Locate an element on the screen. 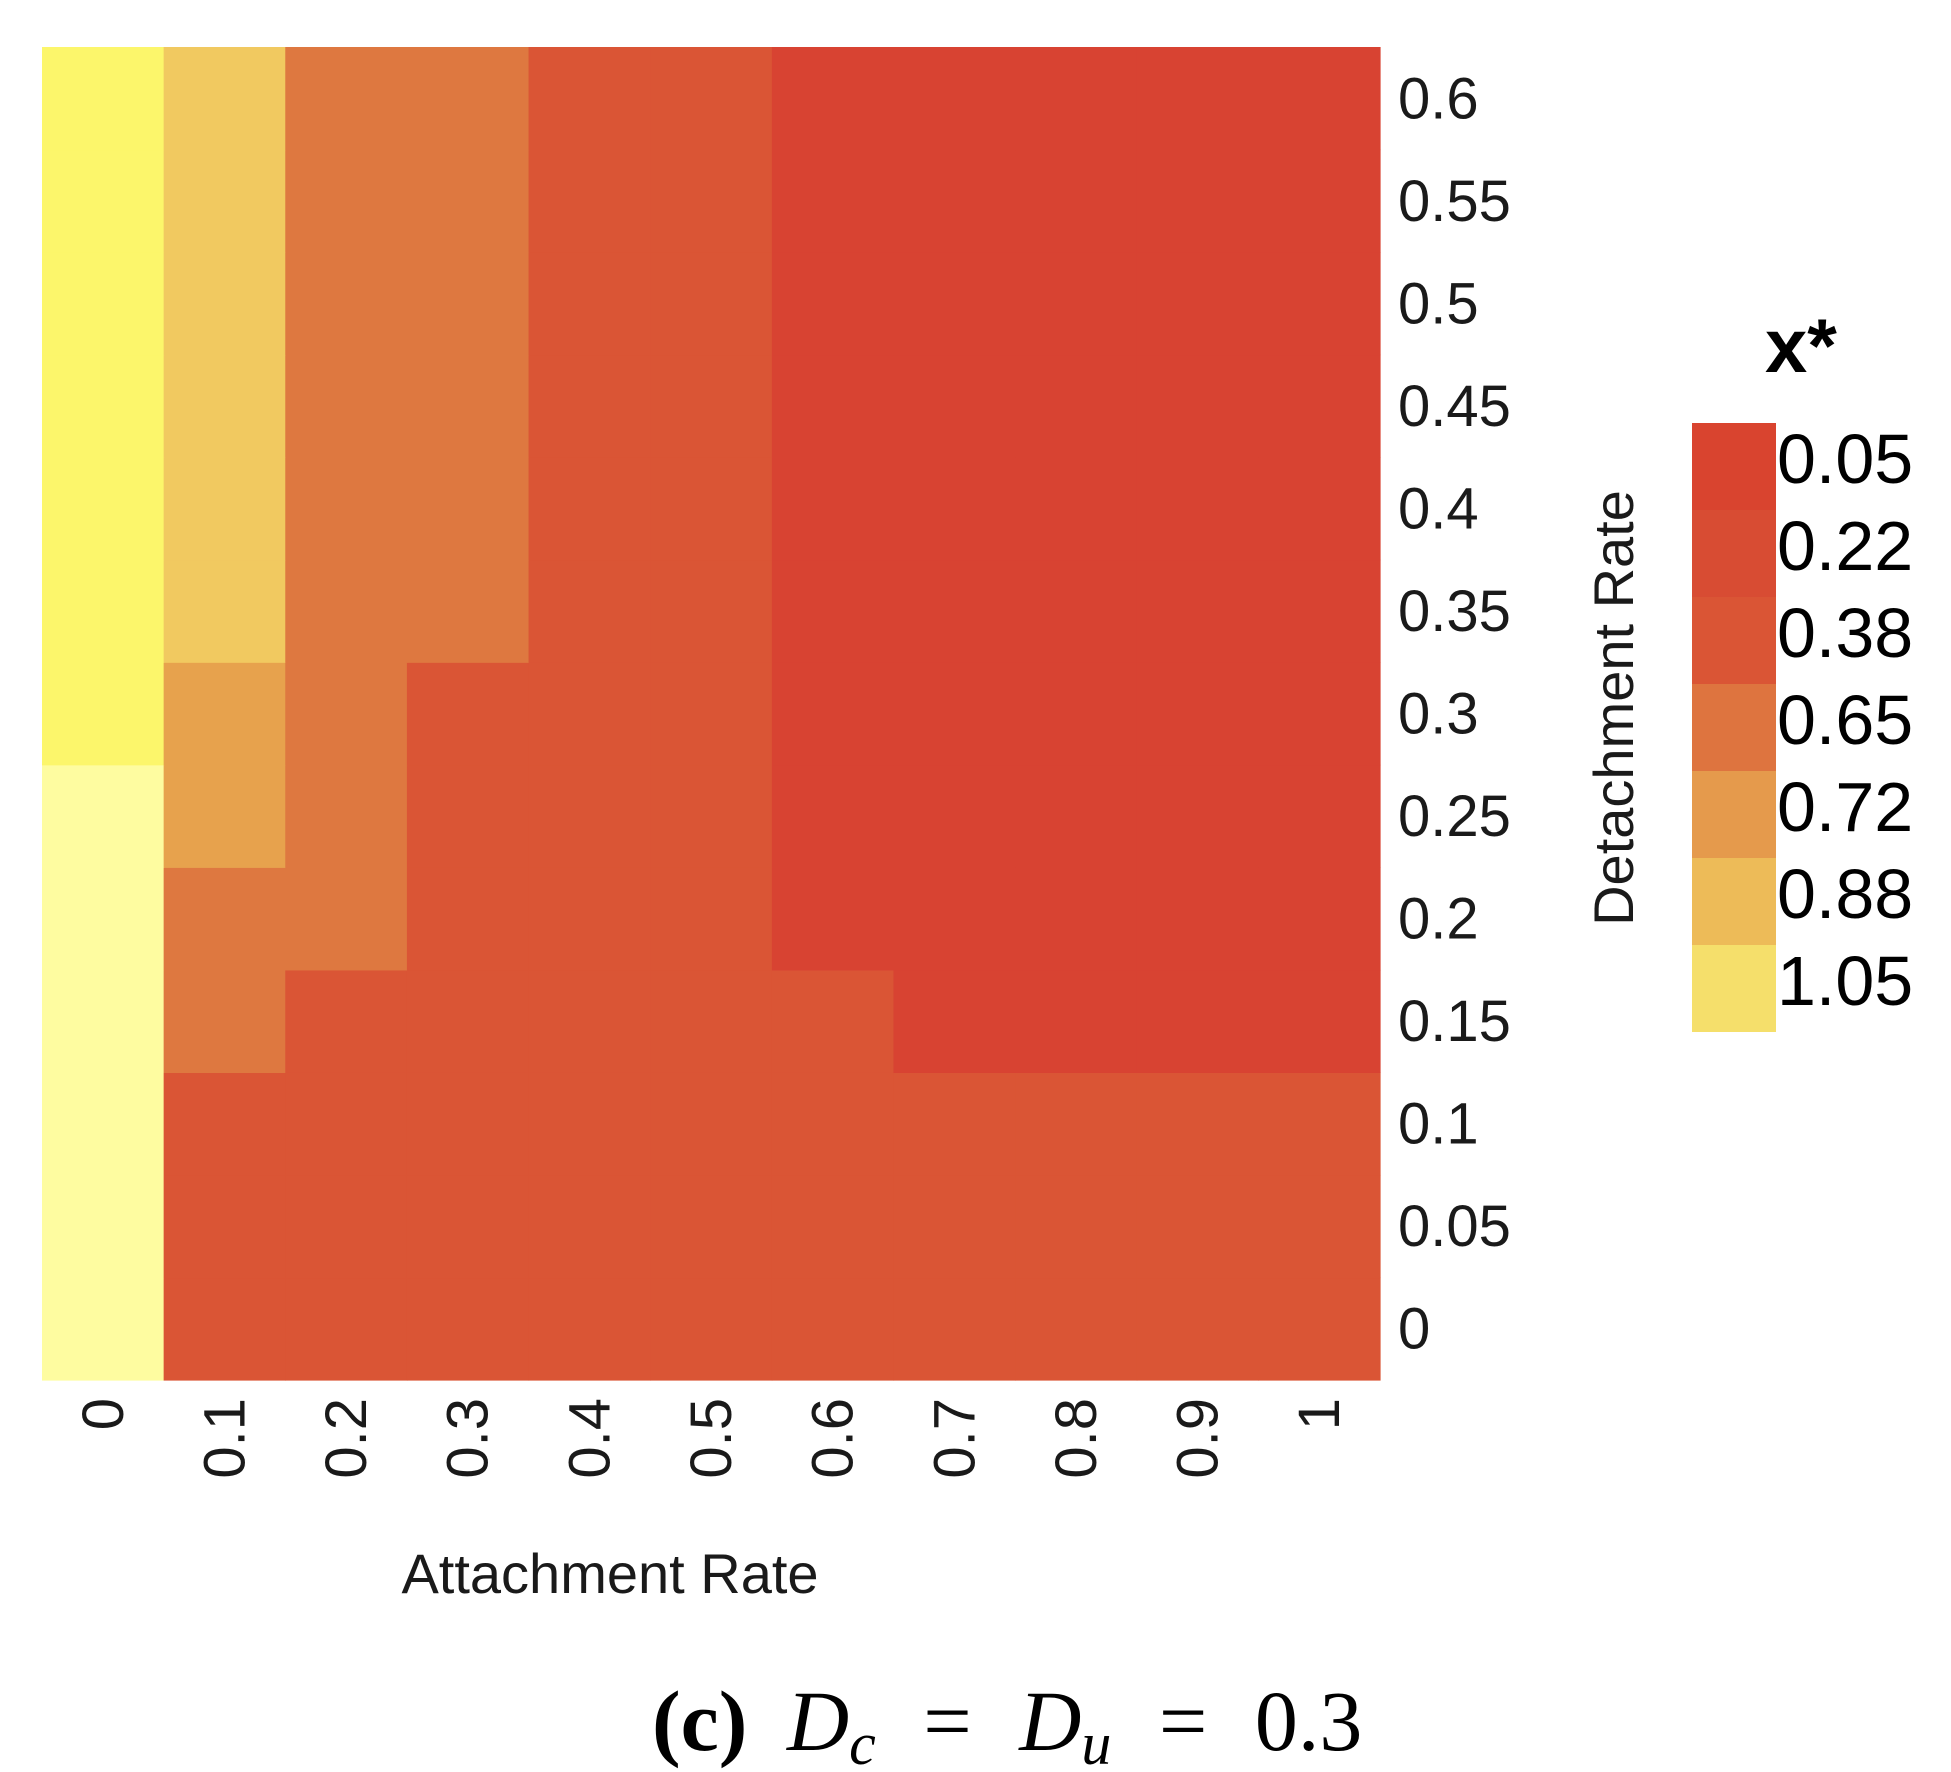  y-tick-label: 0.55 is located at coordinates (1454, 201).